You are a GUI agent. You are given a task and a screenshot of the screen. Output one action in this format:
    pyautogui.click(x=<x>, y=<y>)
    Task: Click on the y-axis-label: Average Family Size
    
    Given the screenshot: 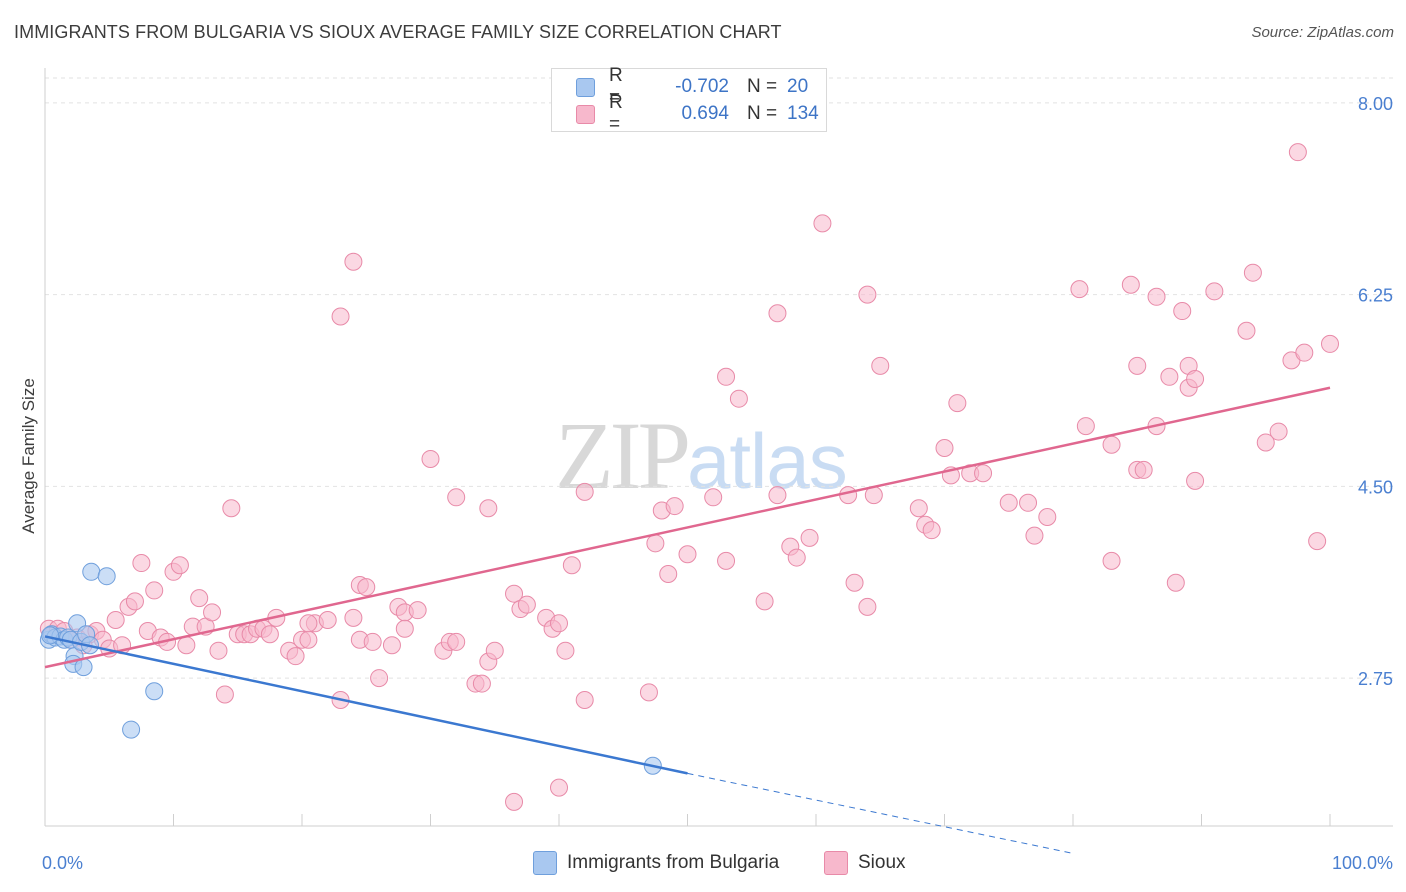 What is the action you would take?
    pyautogui.click(x=28, y=456)
    